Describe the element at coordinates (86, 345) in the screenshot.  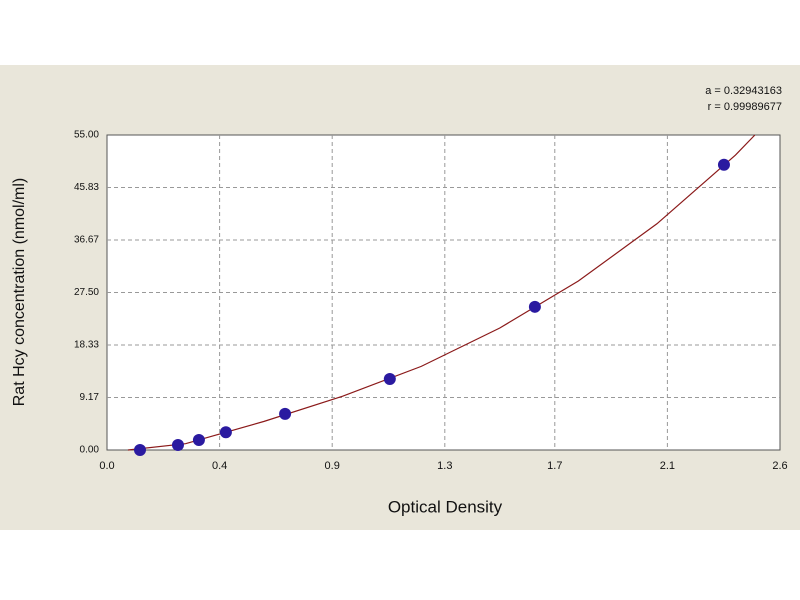
I see `y-tick-label: 18.33` at that location.